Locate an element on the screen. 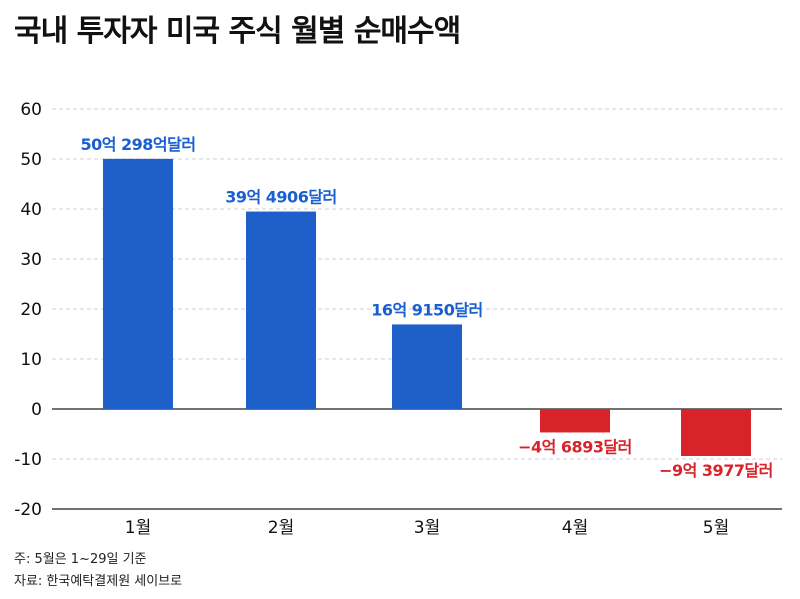  source-note: 자료: 한국예탁결제원 세이브로 is located at coordinates (98, 581).